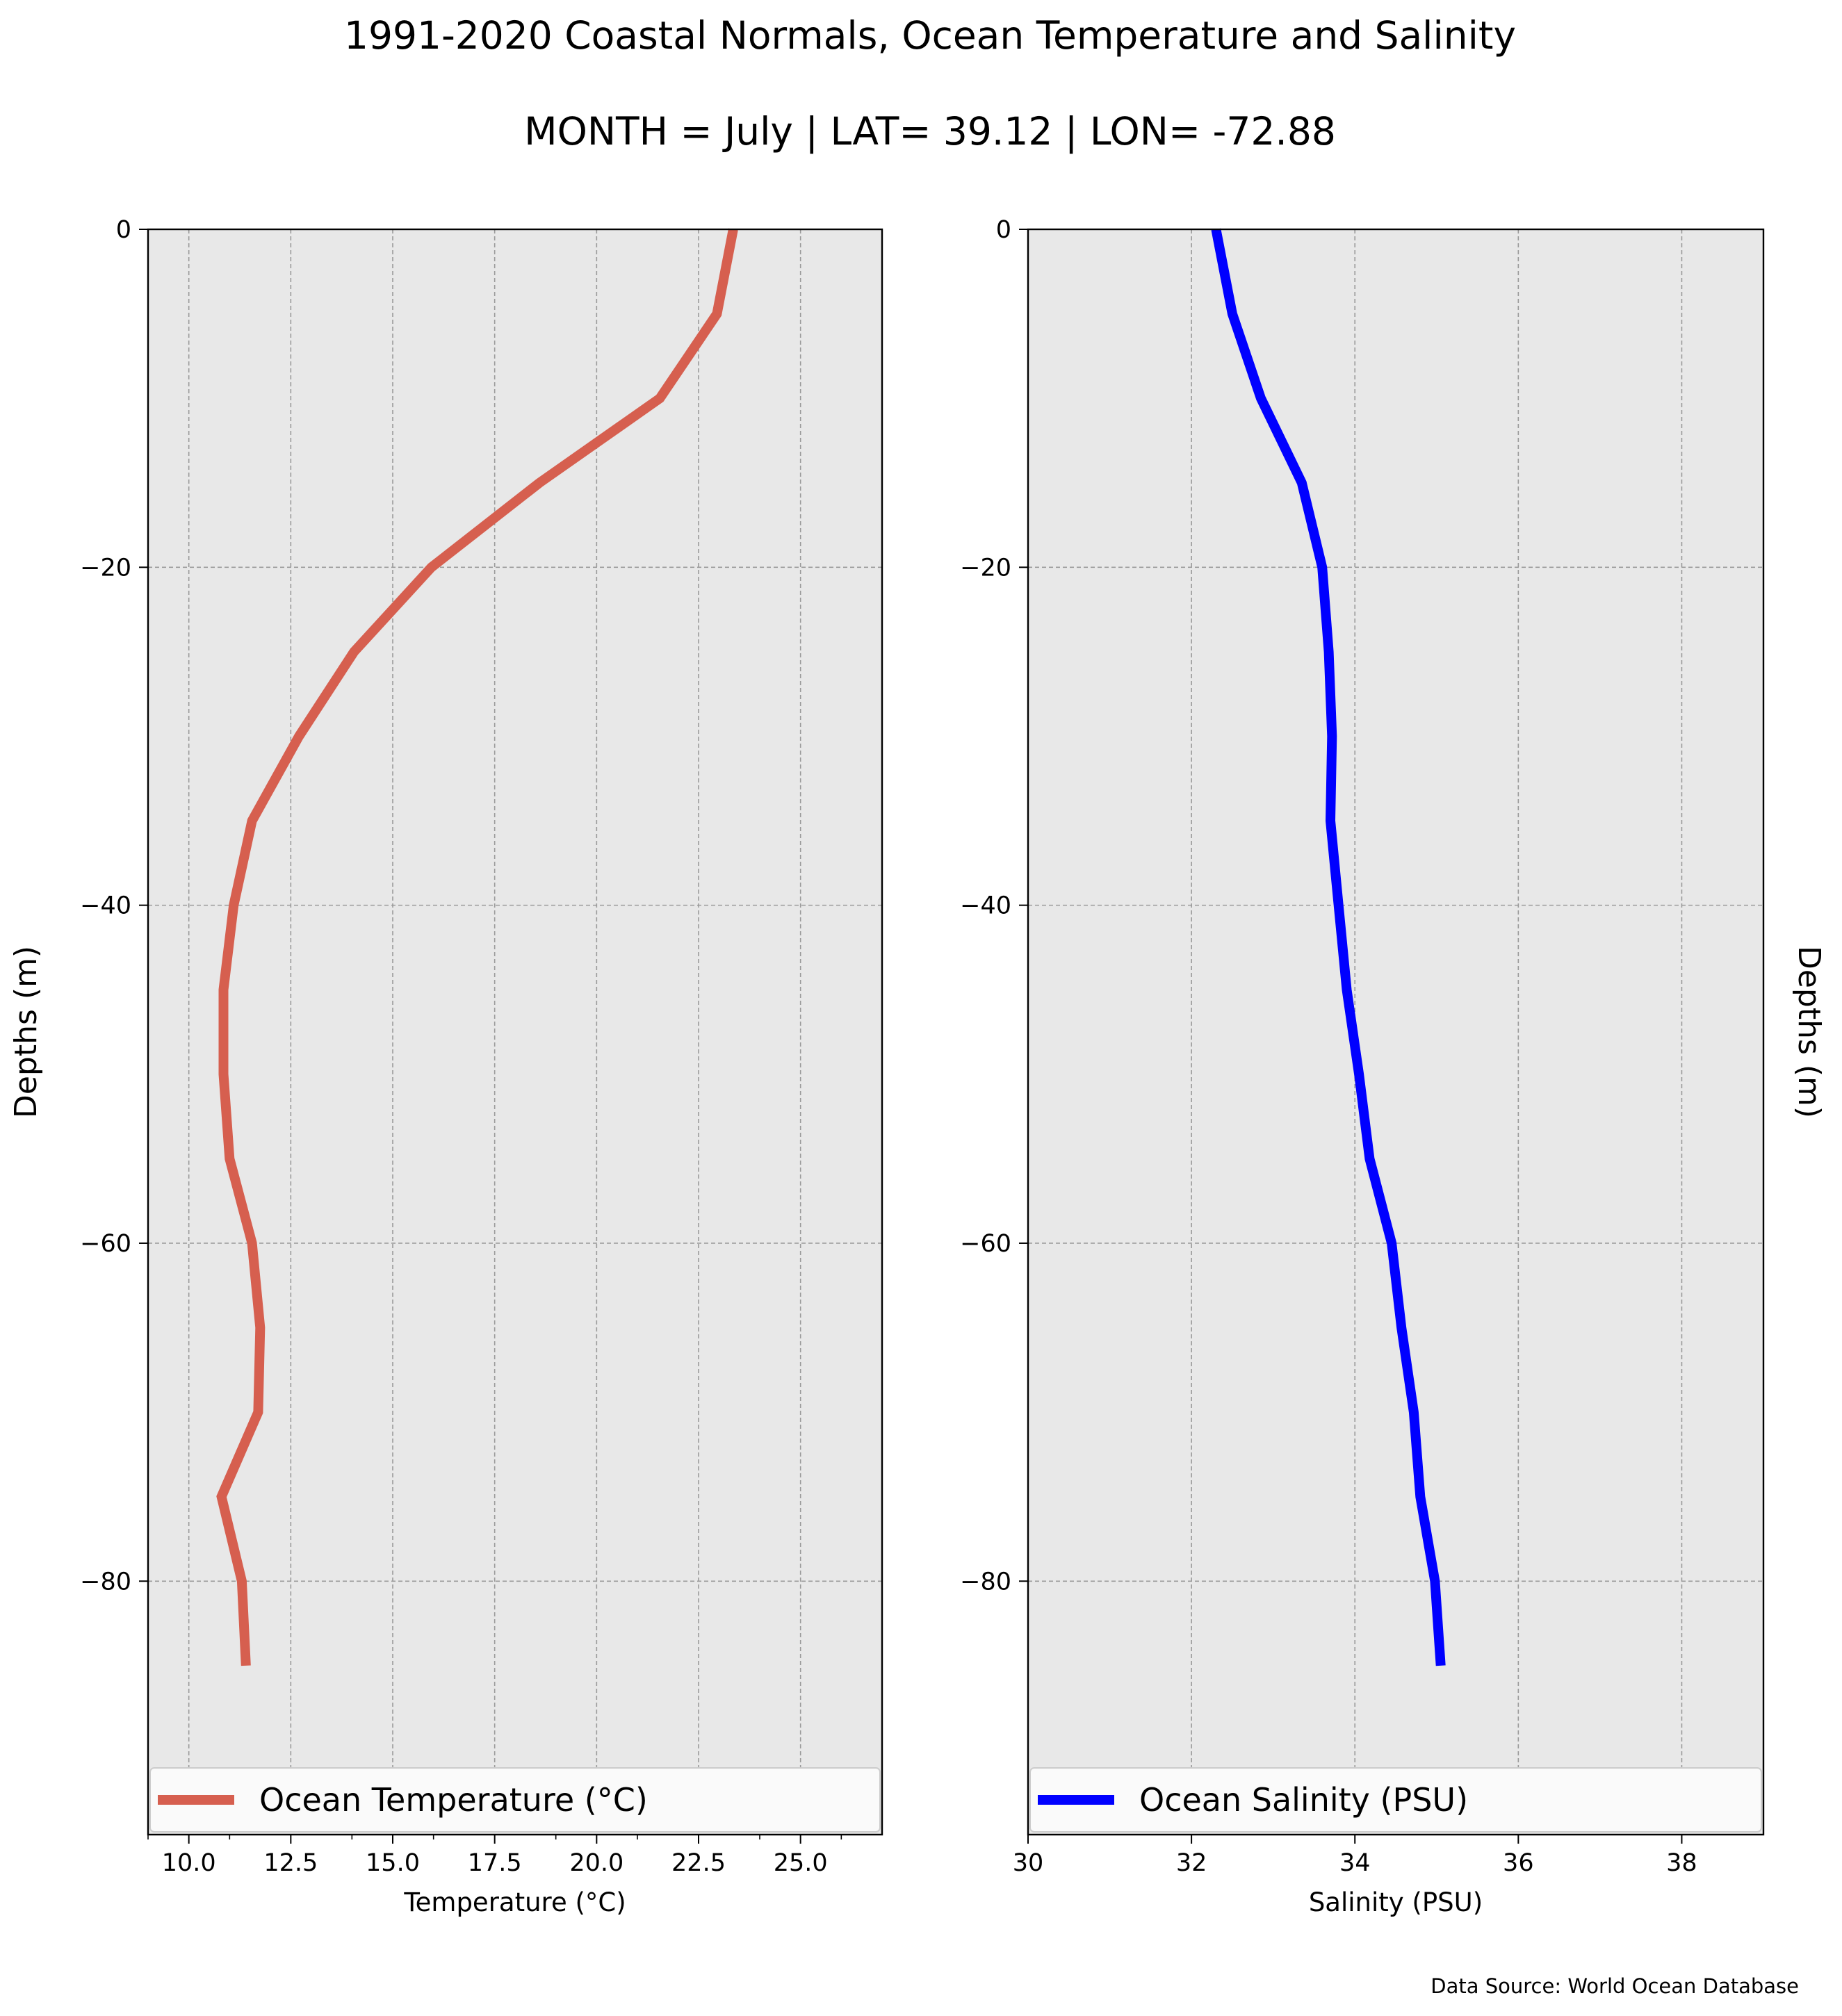 This screenshot has width=1842, height=2016. I want to click on x-tick-label: 32, so click(1191, 1863).